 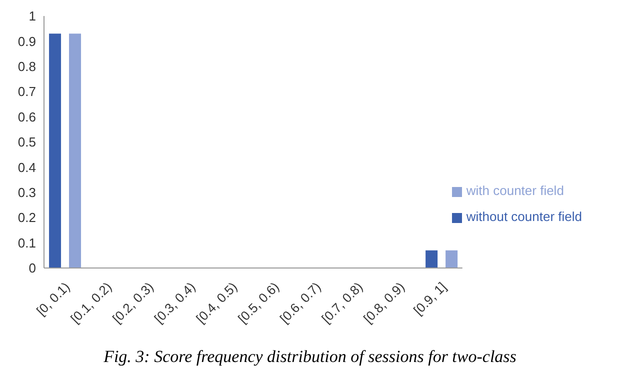 I want to click on y-tick-label: 0.4, so click(x=27, y=167).